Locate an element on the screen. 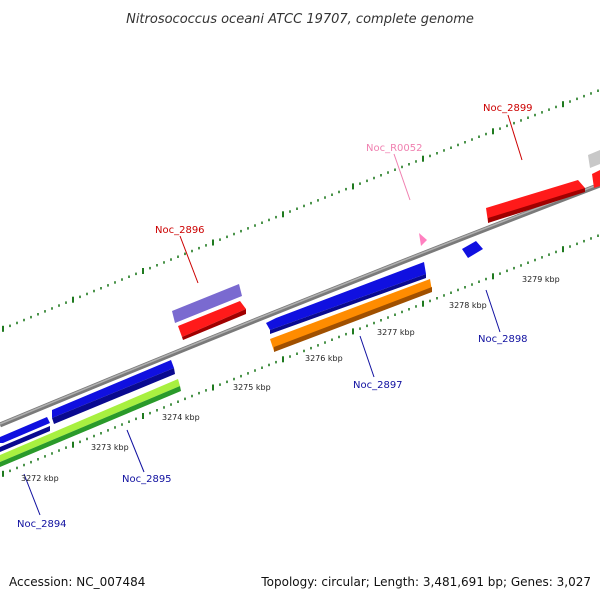  gene-label-noc-2899: Noc_2899 is located at coordinates (508, 108).